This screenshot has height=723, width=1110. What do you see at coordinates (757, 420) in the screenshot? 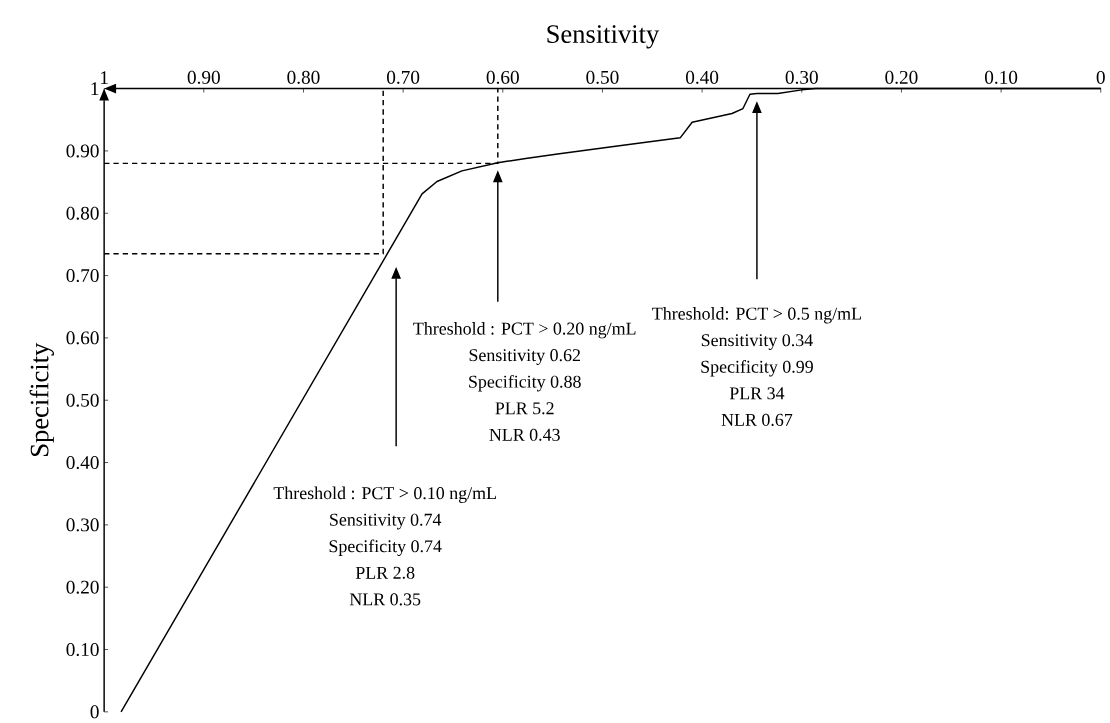
I see `annotation: NLR 0.67` at bounding box center [757, 420].